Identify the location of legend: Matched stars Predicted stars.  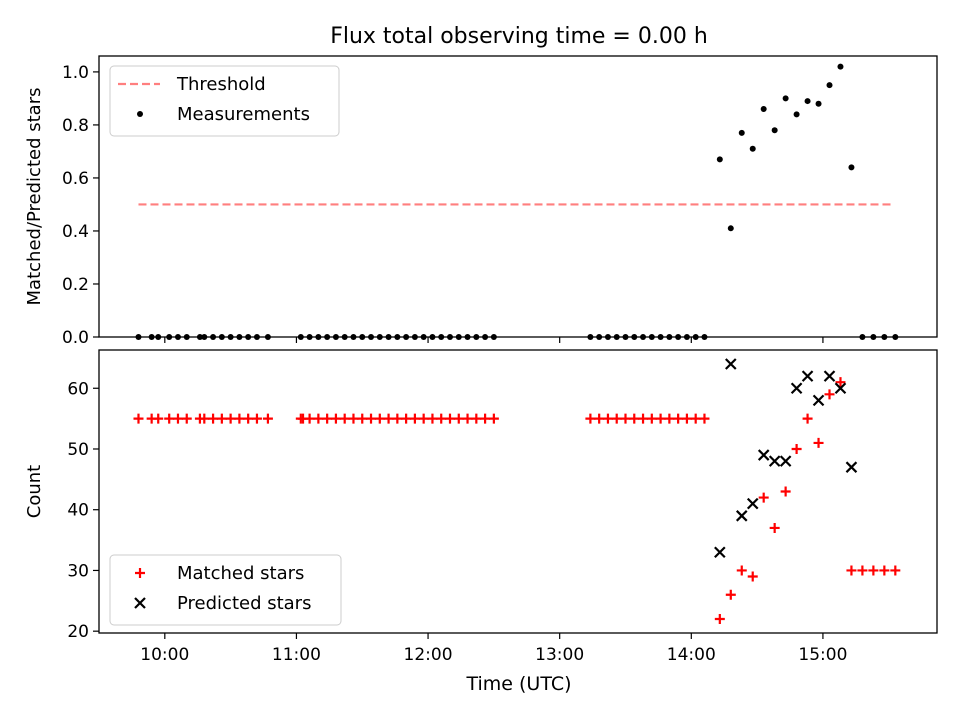
(225, 590).